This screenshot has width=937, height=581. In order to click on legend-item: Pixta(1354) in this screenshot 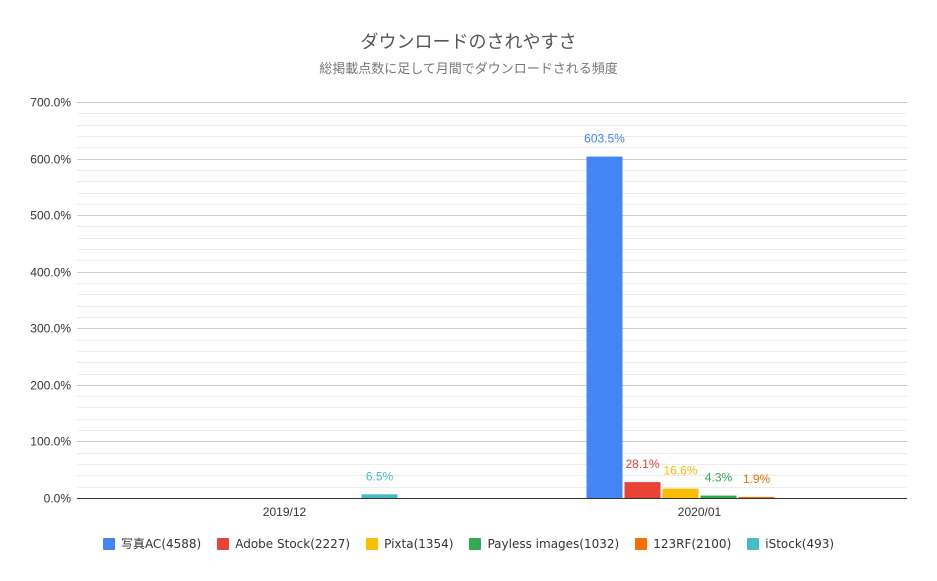, I will do `click(409, 544)`.